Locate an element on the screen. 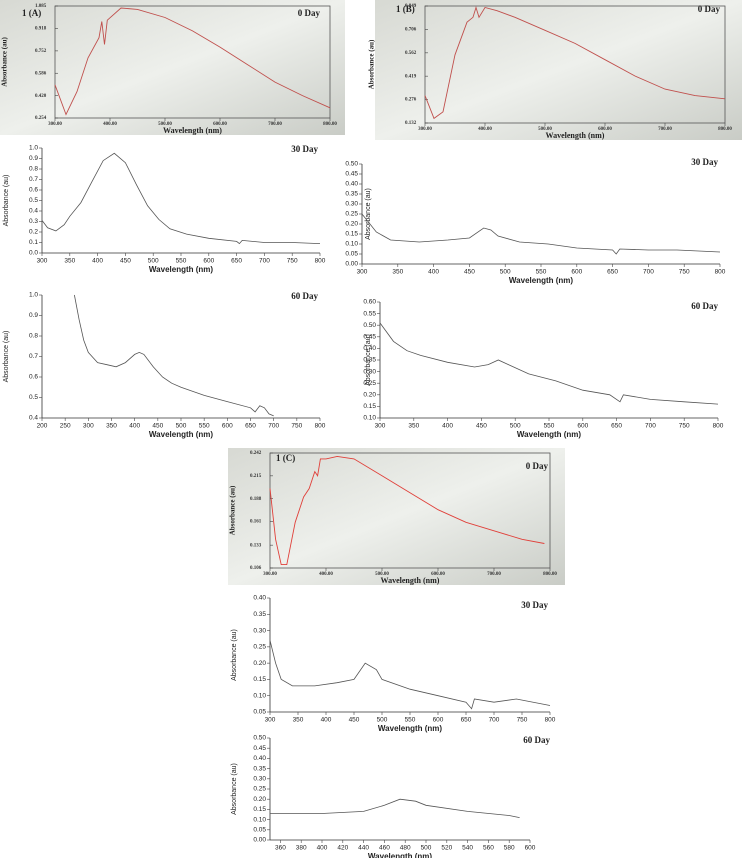 The image size is (742, 858). y-tick-label: 0.132 is located at coordinates (411, 123).